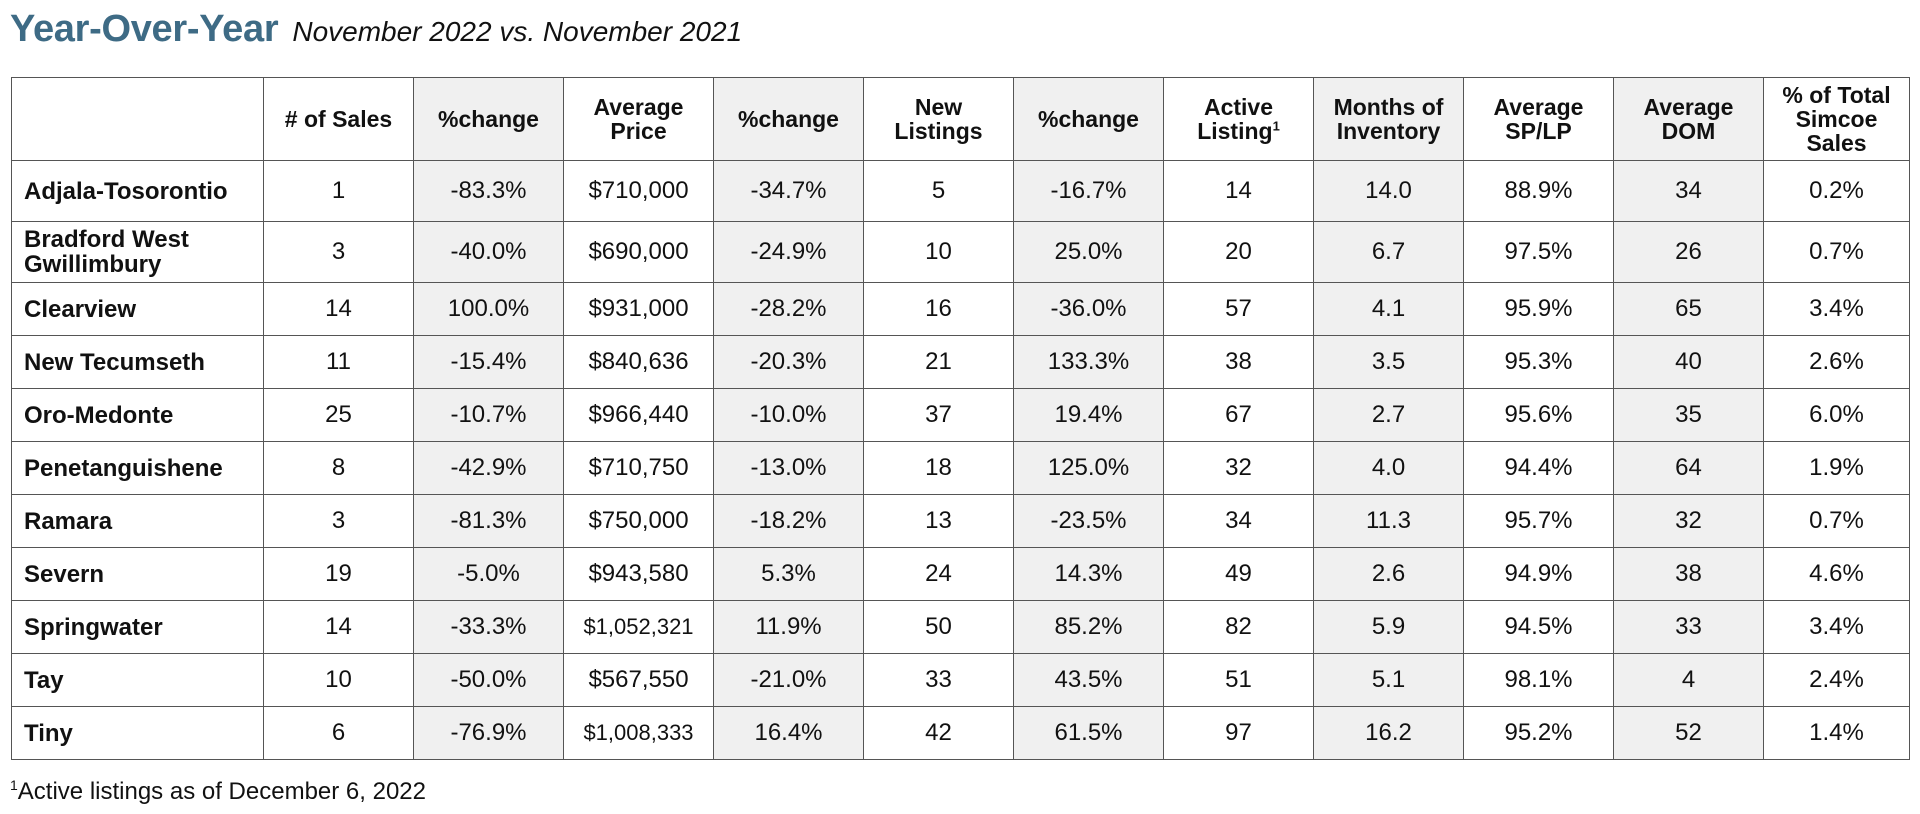 The height and width of the screenshot is (814, 1920). I want to click on listings-change-cell: 125.0%, so click(1088, 468).